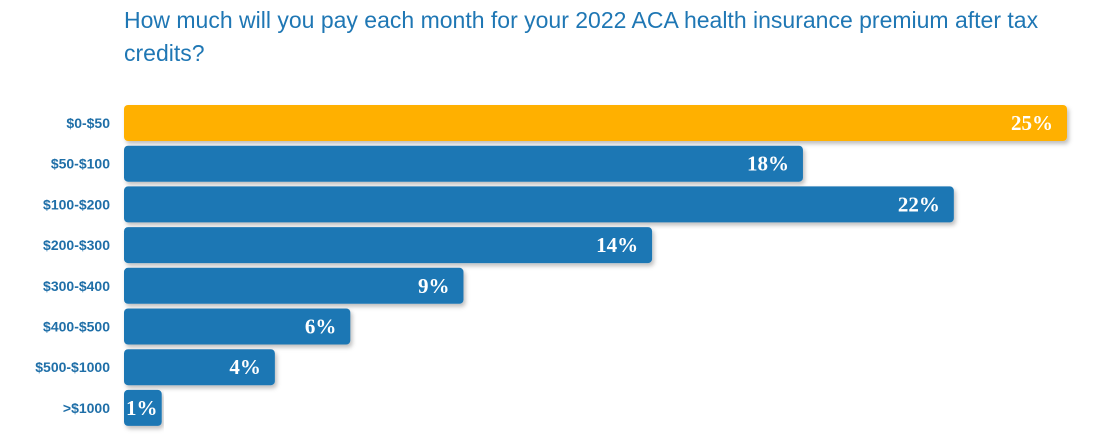 The width and height of the screenshot is (1104, 439). I want to click on value-label: 14%, so click(617, 245).